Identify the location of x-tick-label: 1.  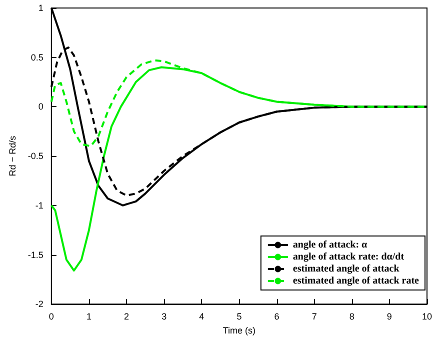
(89, 317).